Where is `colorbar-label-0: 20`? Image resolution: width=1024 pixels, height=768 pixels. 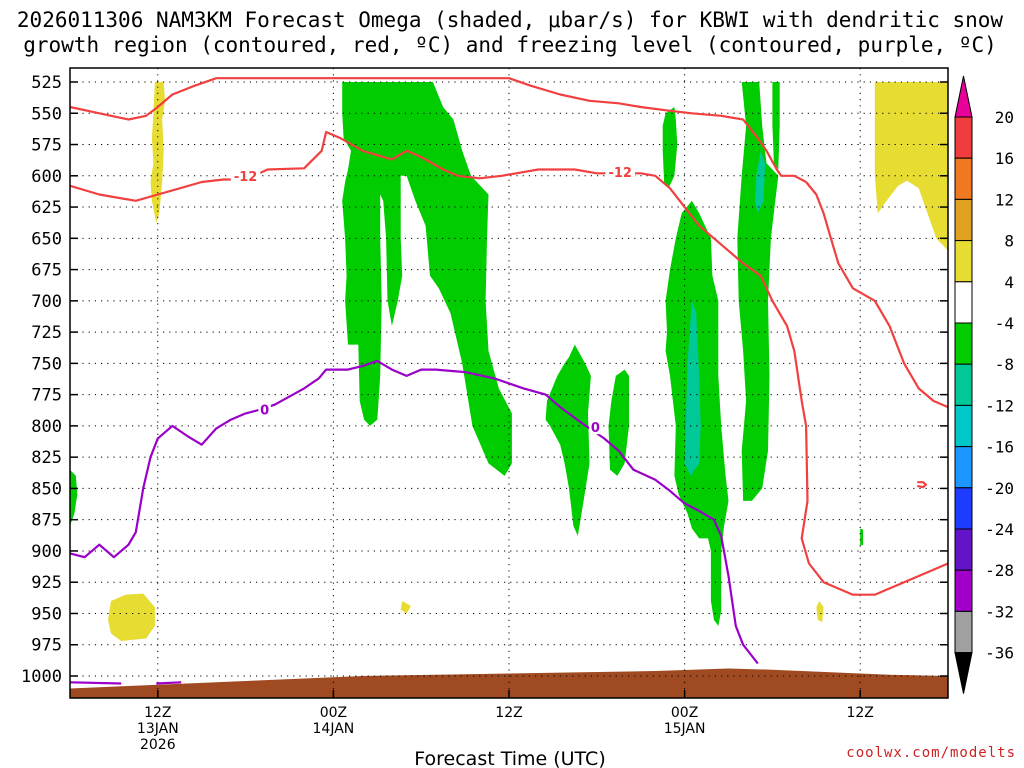
colorbar-label-0: 20 is located at coordinates (1004, 117).